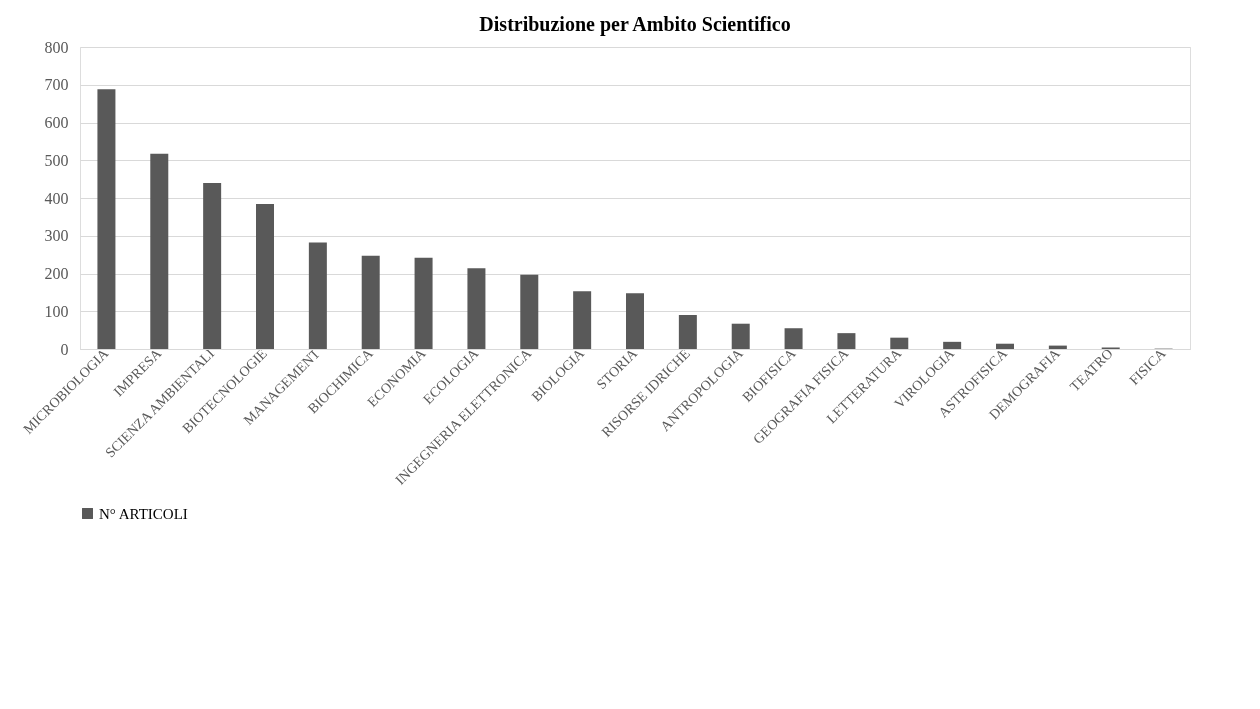 The image size is (1260, 709). What do you see at coordinates (143, 513) in the screenshot?
I see `legend-label: N° ARTICOLI` at bounding box center [143, 513].